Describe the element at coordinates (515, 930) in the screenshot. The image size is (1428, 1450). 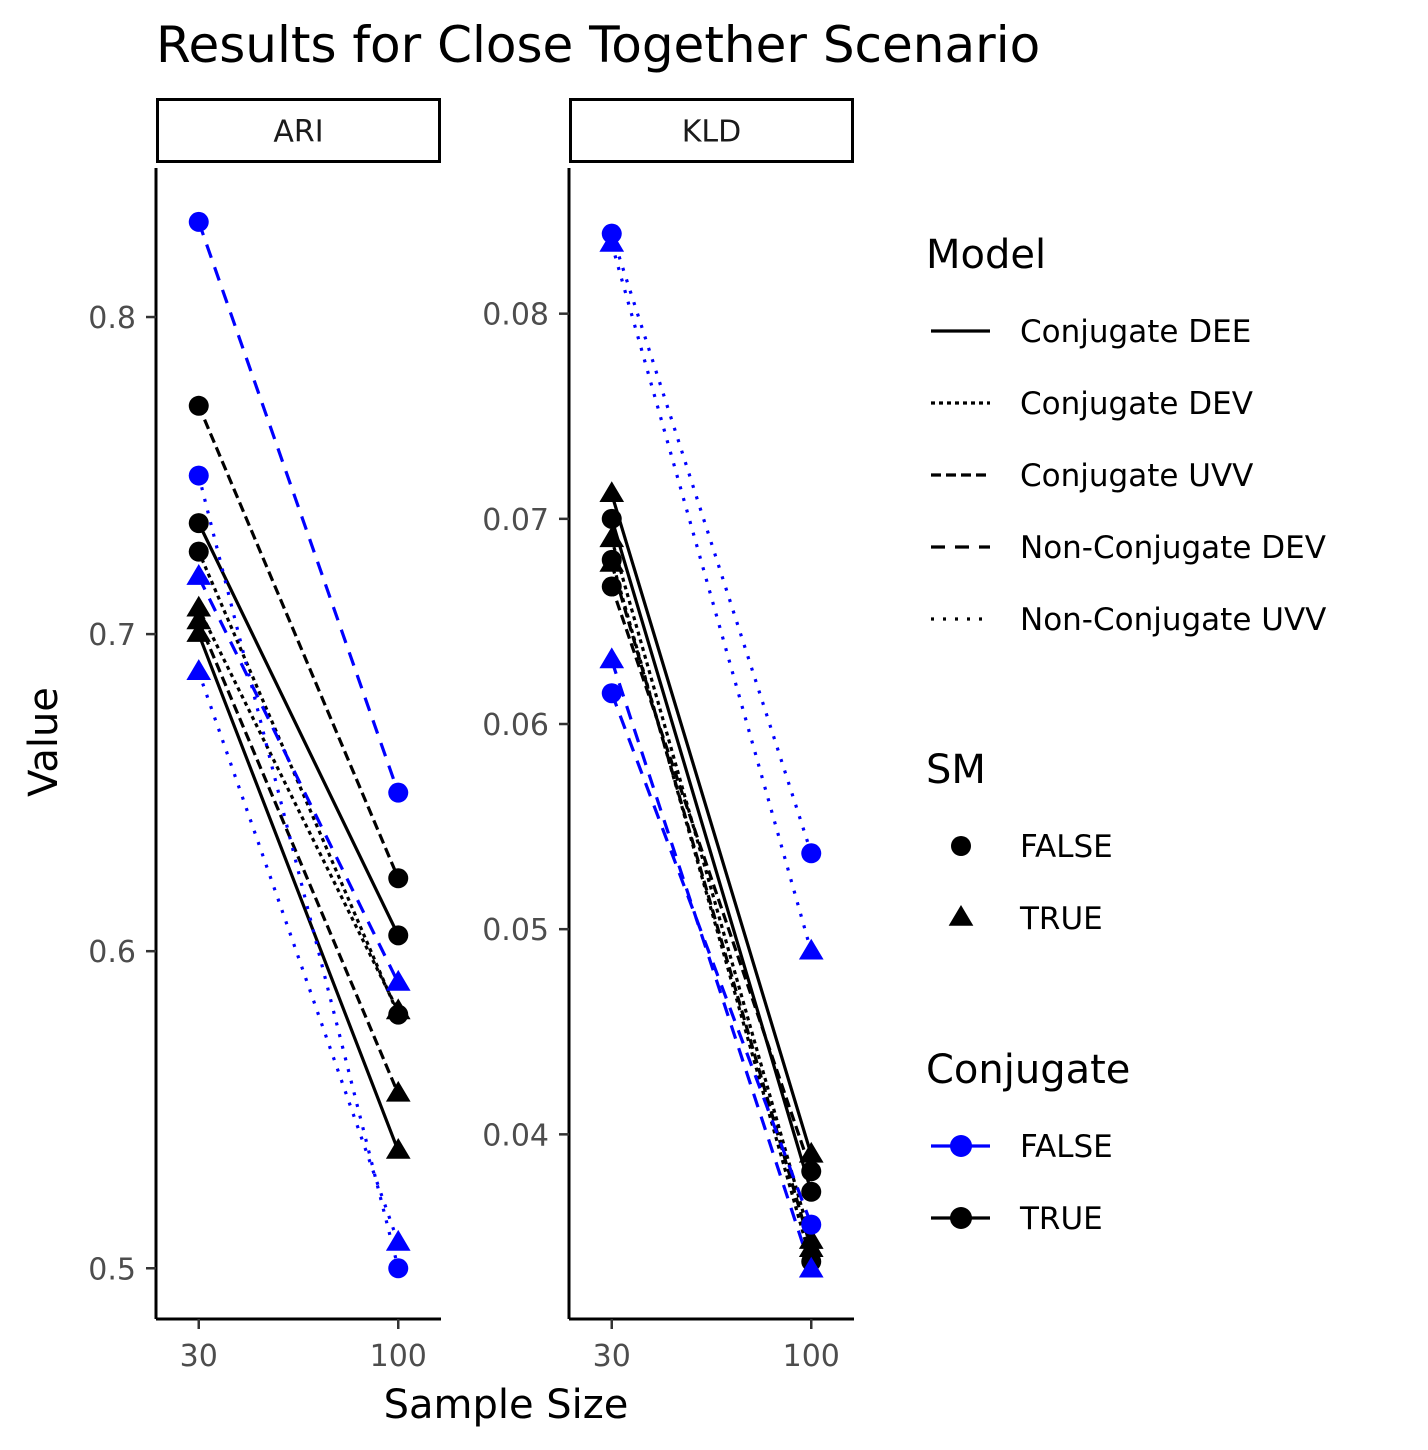
I see `y-tick-label: 0.05` at that location.